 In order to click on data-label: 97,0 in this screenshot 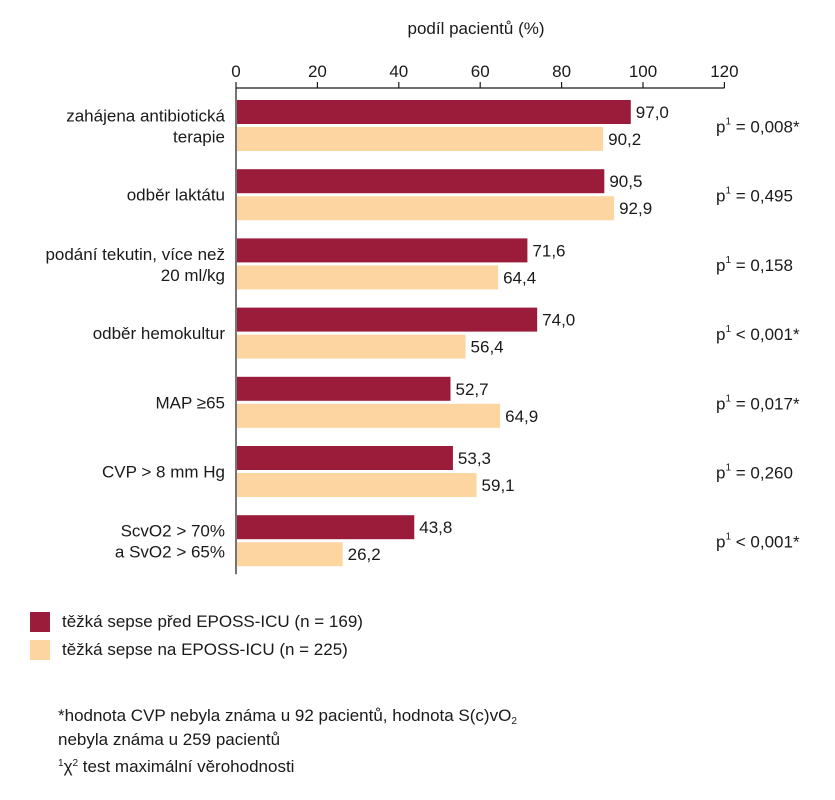, I will do `click(652, 112)`.